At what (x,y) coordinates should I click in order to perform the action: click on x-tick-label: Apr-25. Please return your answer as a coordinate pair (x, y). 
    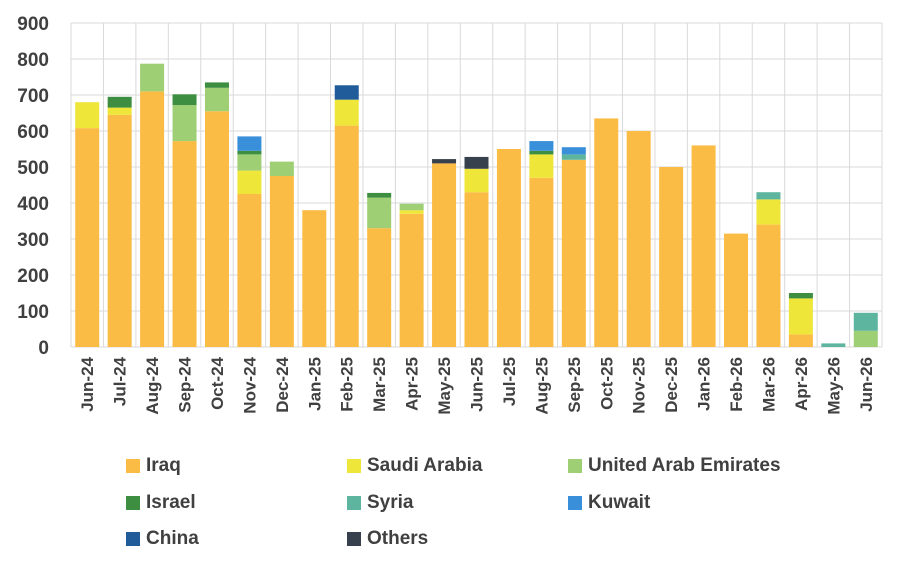
    Looking at the image, I should click on (412, 384).